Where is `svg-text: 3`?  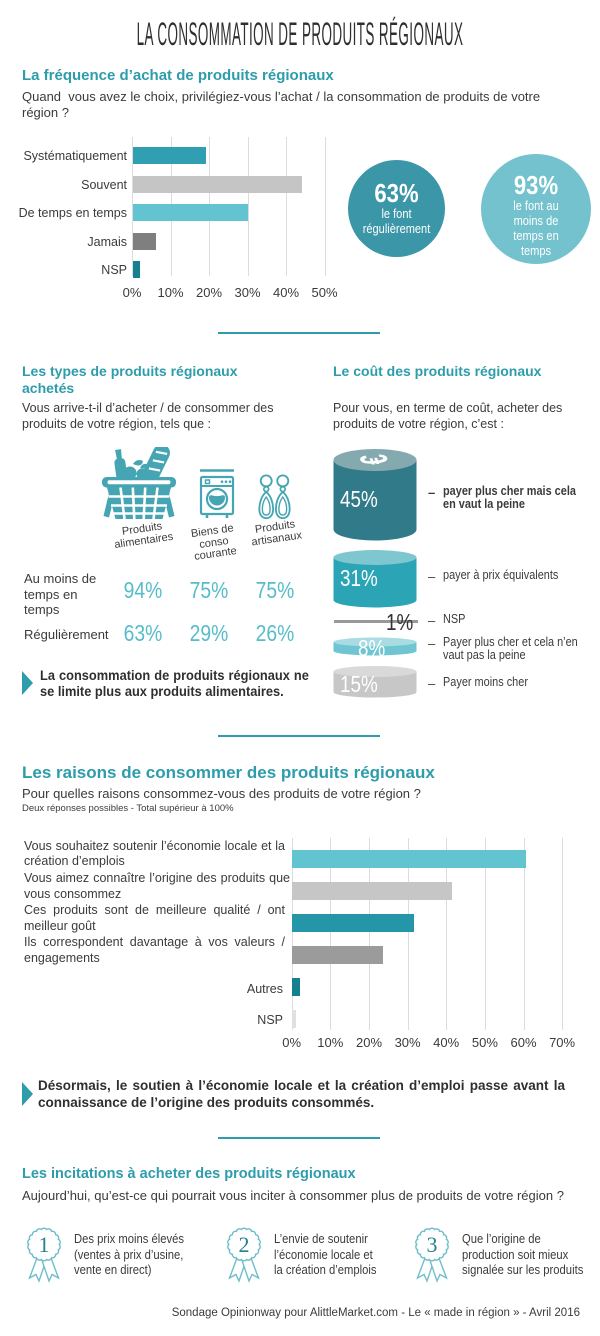
svg-text: 3 is located at coordinates (432, 1244).